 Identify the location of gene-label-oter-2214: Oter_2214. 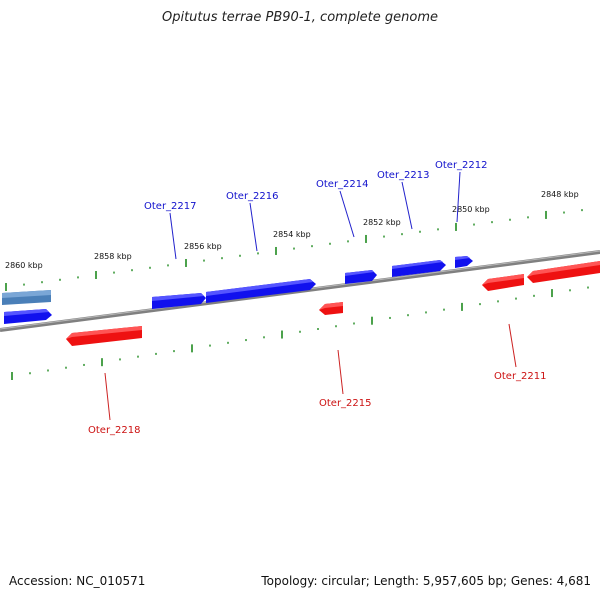
(342, 184).